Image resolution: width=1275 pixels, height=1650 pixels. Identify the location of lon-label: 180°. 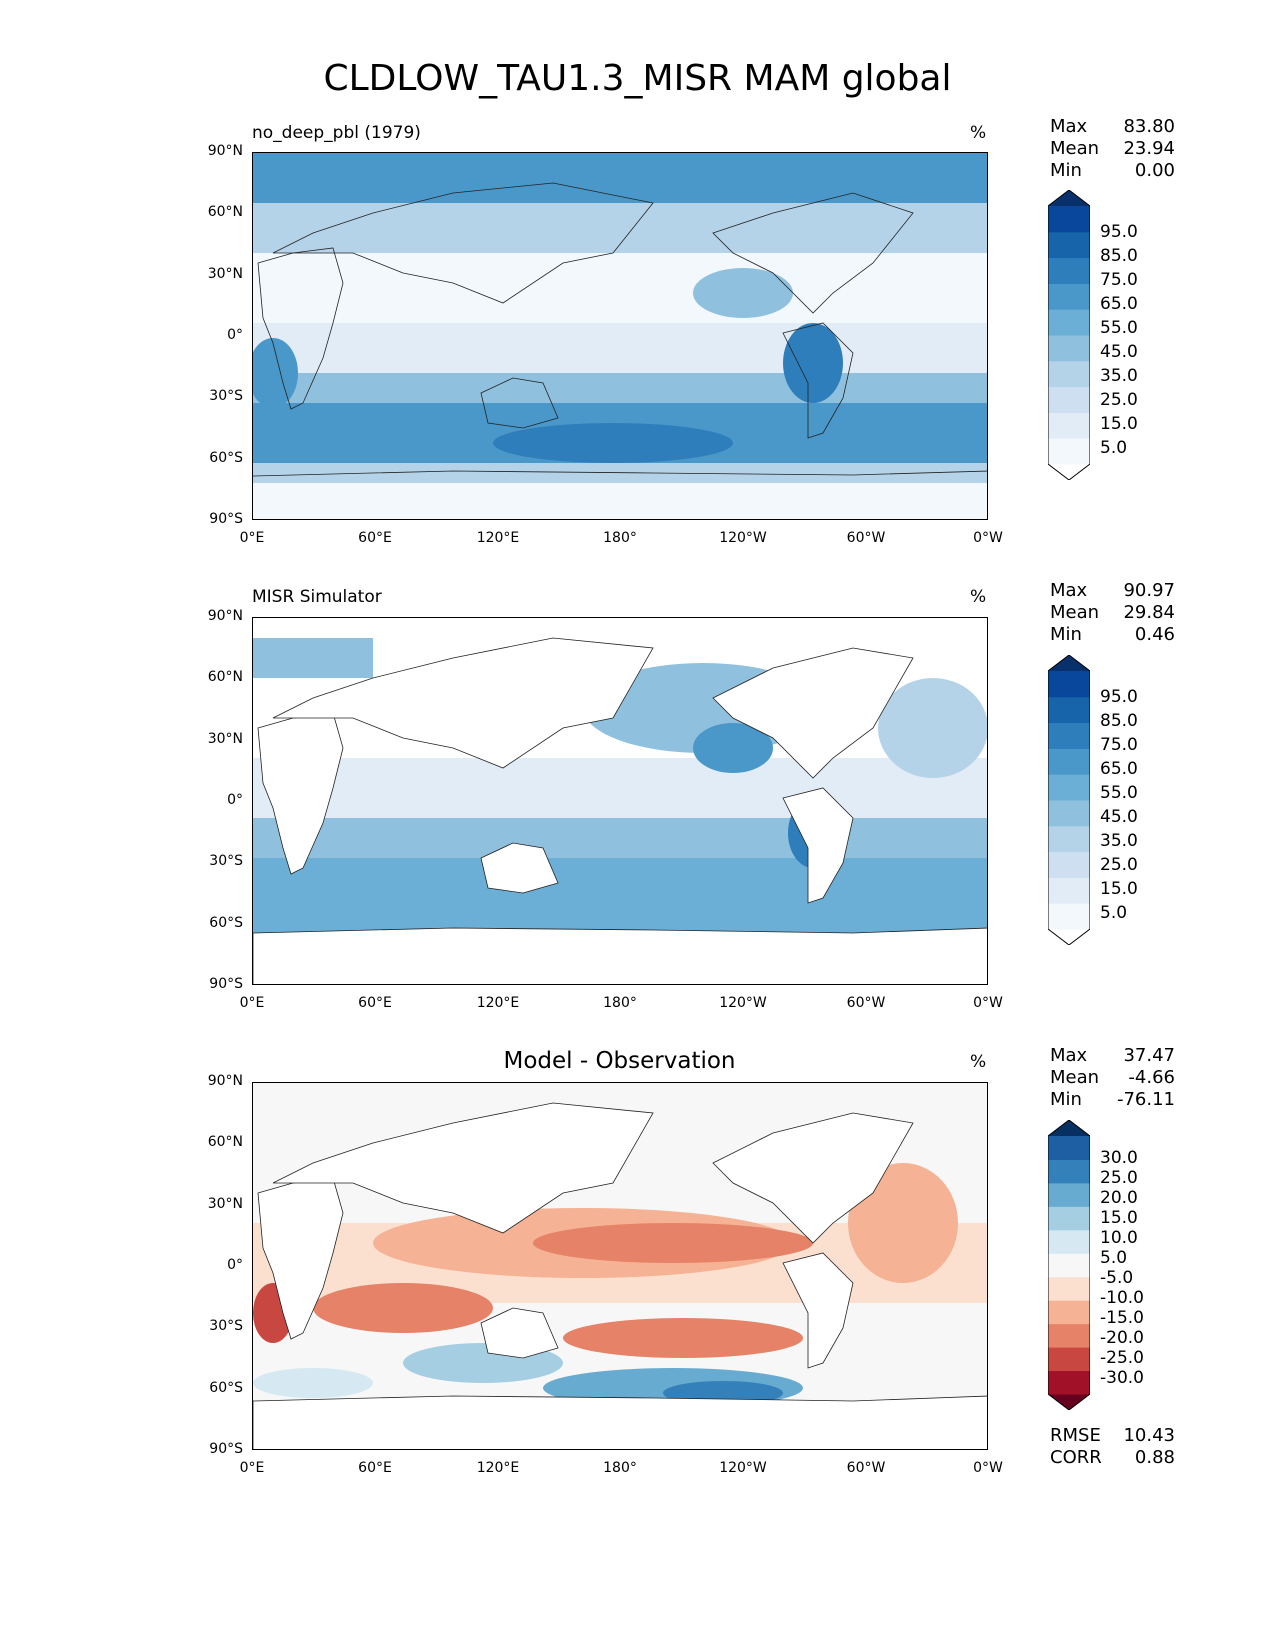
(620, 1003).